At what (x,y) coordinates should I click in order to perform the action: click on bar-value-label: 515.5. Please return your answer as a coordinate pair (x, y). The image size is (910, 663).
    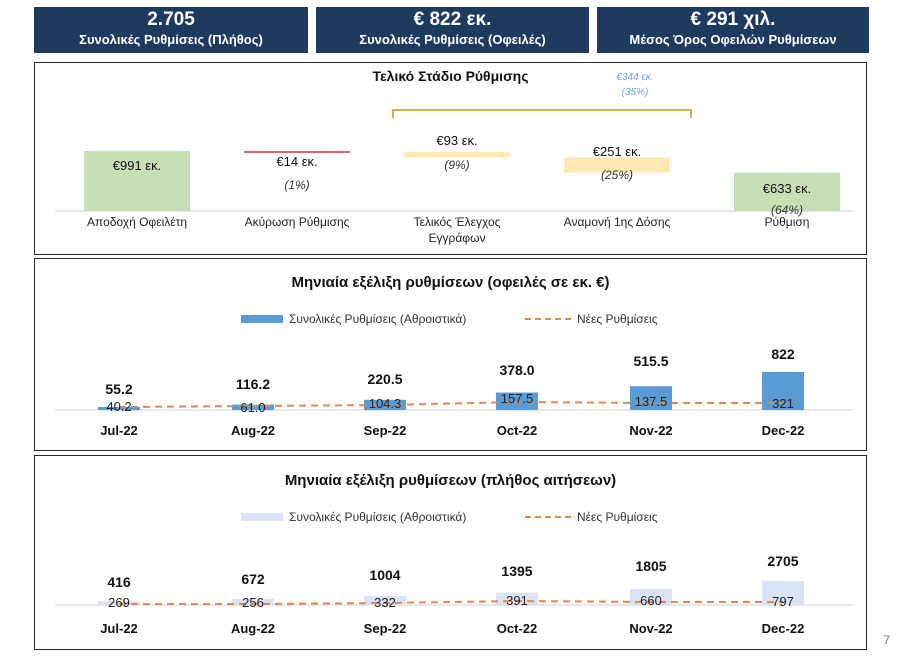
    Looking at the image, I should click on (650, 361).